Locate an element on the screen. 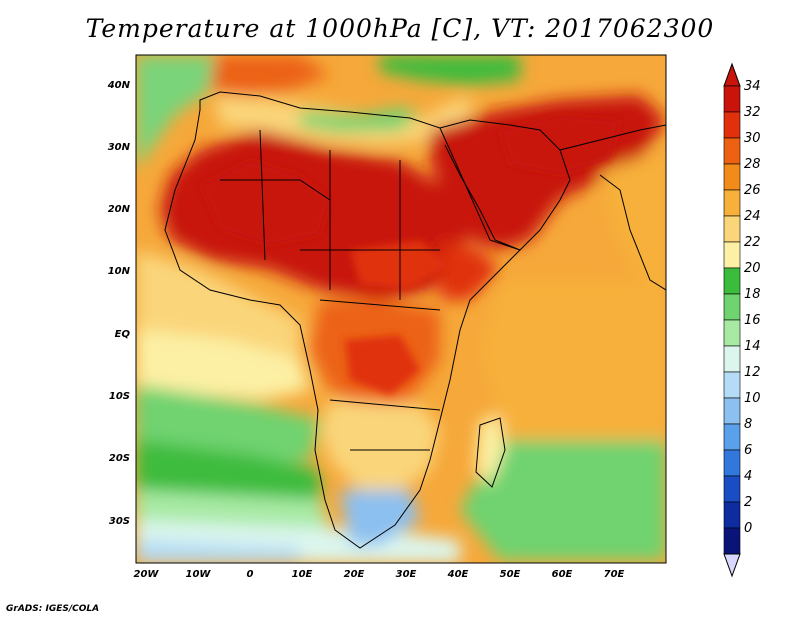 This screenshot has width=800, height=618. colorbar-label: 2 is located at coordinates (748, 502).